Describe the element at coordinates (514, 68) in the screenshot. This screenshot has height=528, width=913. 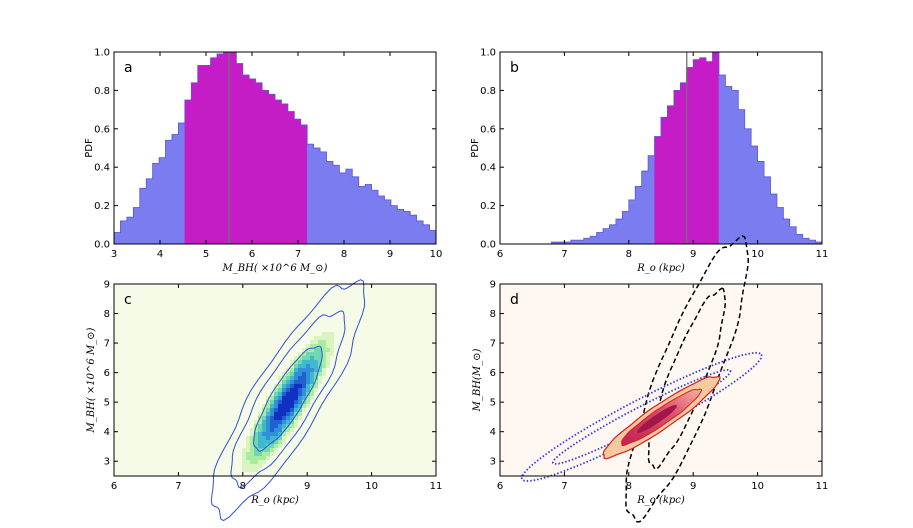
I see `panel-label: b` at that location.